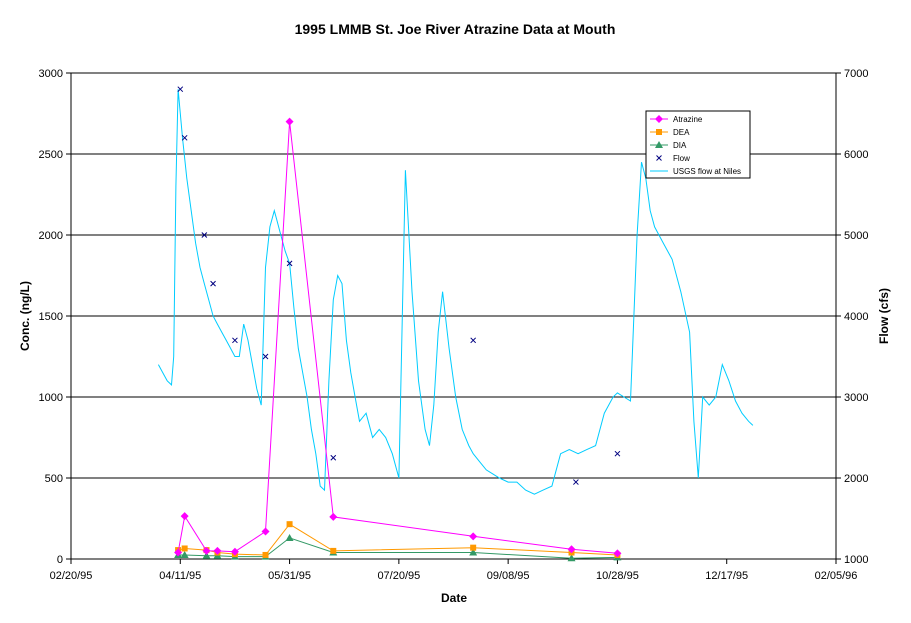 This screenshot has width=911, height=623. Describe the element at coordinates (707, 171) in the screenshot. I see `legend-label-usgs-flow-at-niles: USGS flow at Niles` at that location.